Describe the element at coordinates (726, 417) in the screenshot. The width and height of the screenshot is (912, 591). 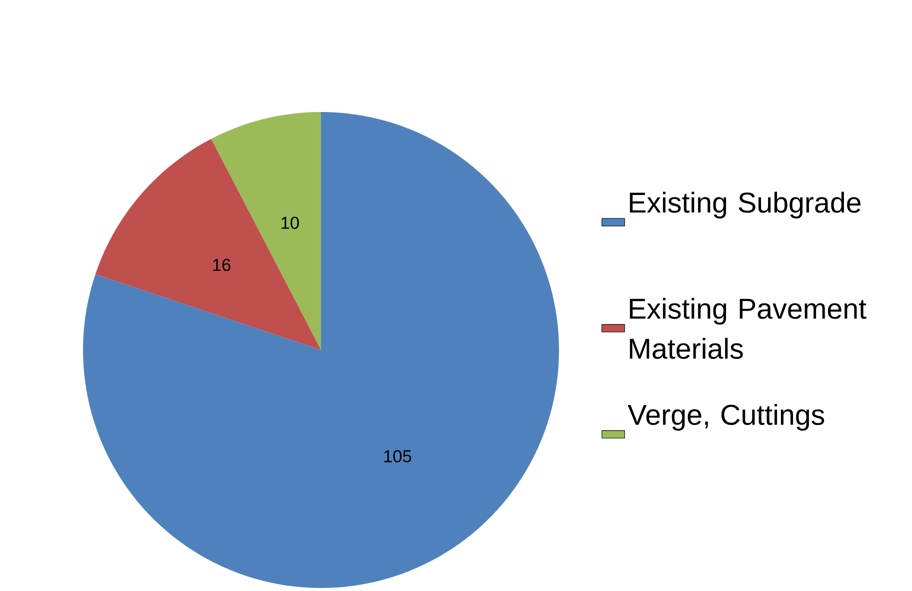
I see `legend-label: Verge, Cuttings` at that location.